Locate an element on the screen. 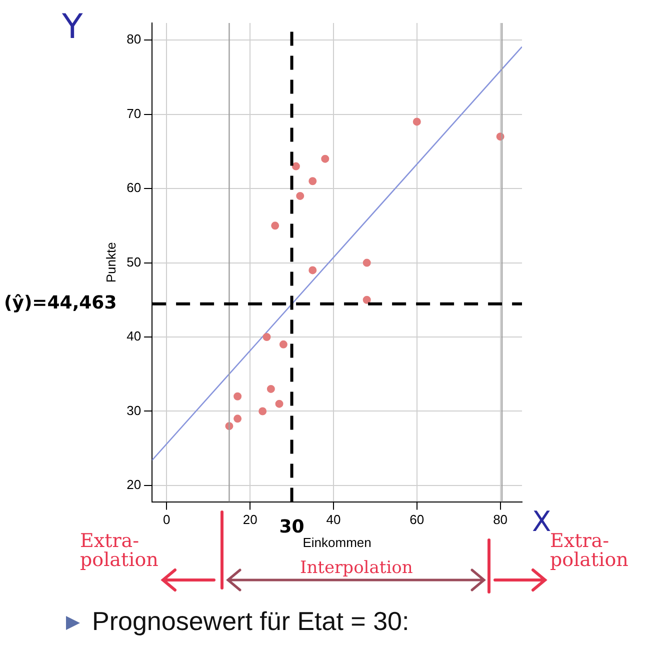 This screenshot has height=650, width=661. y-tick-label: 60 is located at coordinates (134, 188).